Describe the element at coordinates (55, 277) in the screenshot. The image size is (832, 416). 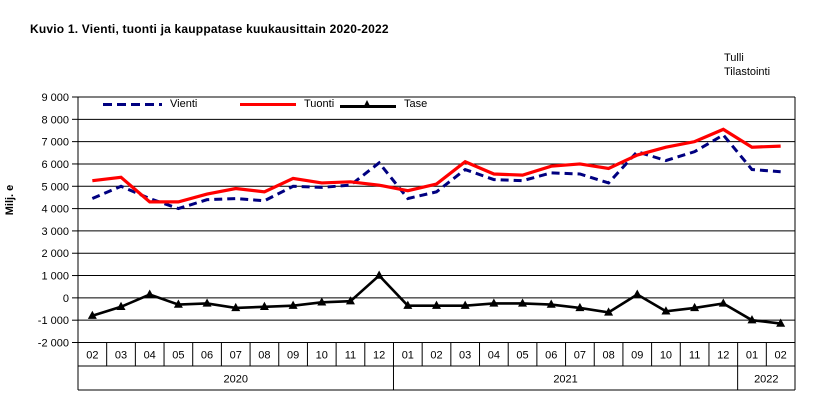
I see `svg-text: 1 000` at that location.